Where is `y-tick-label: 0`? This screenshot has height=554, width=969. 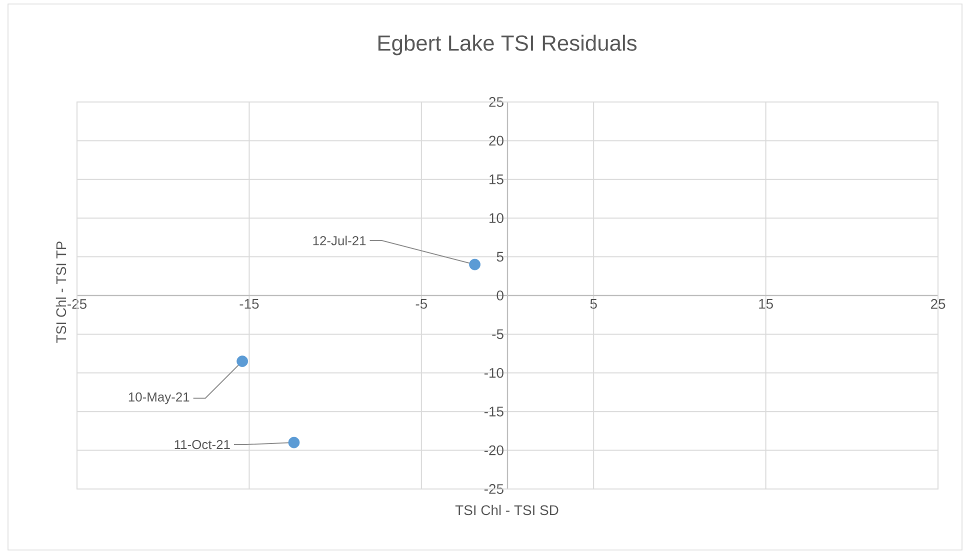
y-tick-label: 0 is located at coordinates (500, 295).